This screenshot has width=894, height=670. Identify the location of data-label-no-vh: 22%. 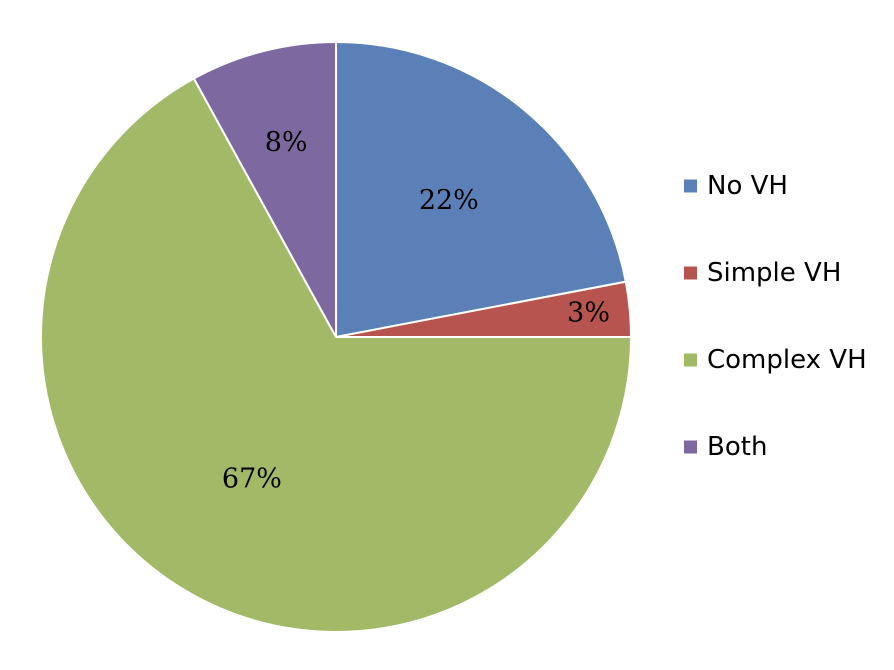
(449, 200).